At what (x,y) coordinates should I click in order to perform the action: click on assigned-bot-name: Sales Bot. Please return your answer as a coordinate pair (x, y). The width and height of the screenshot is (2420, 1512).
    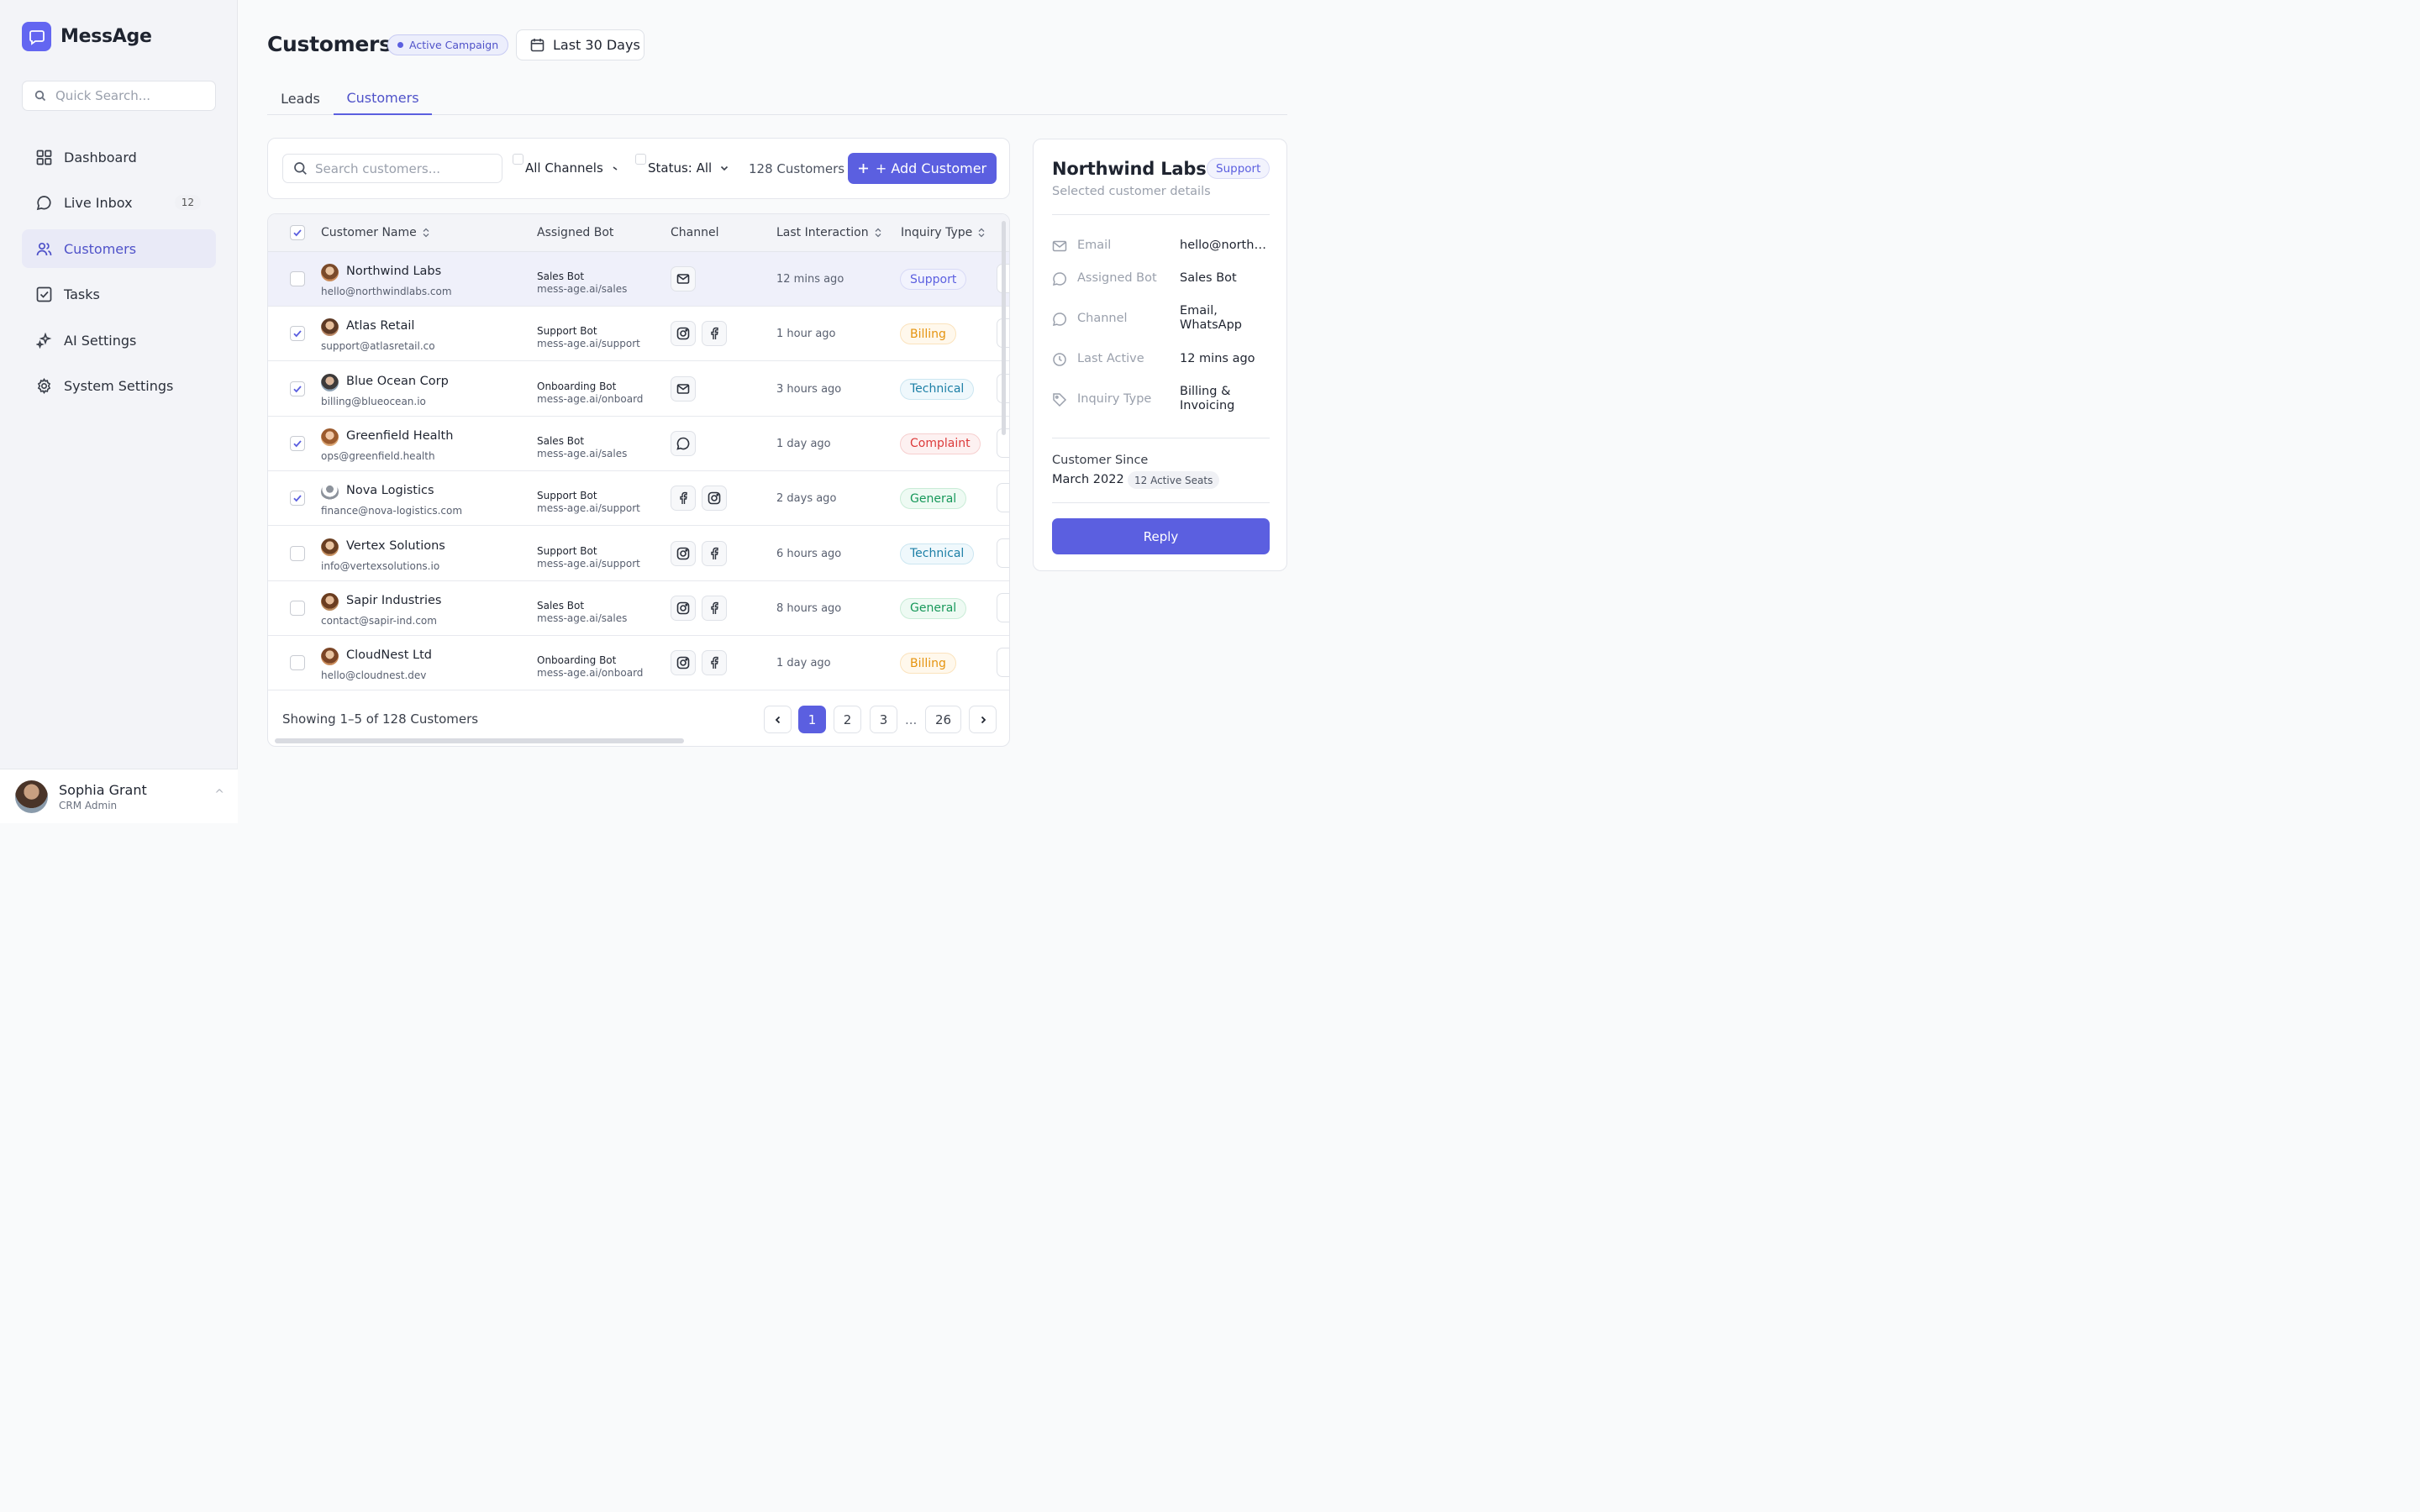
    Looking at the image, I should click on (561, 276).